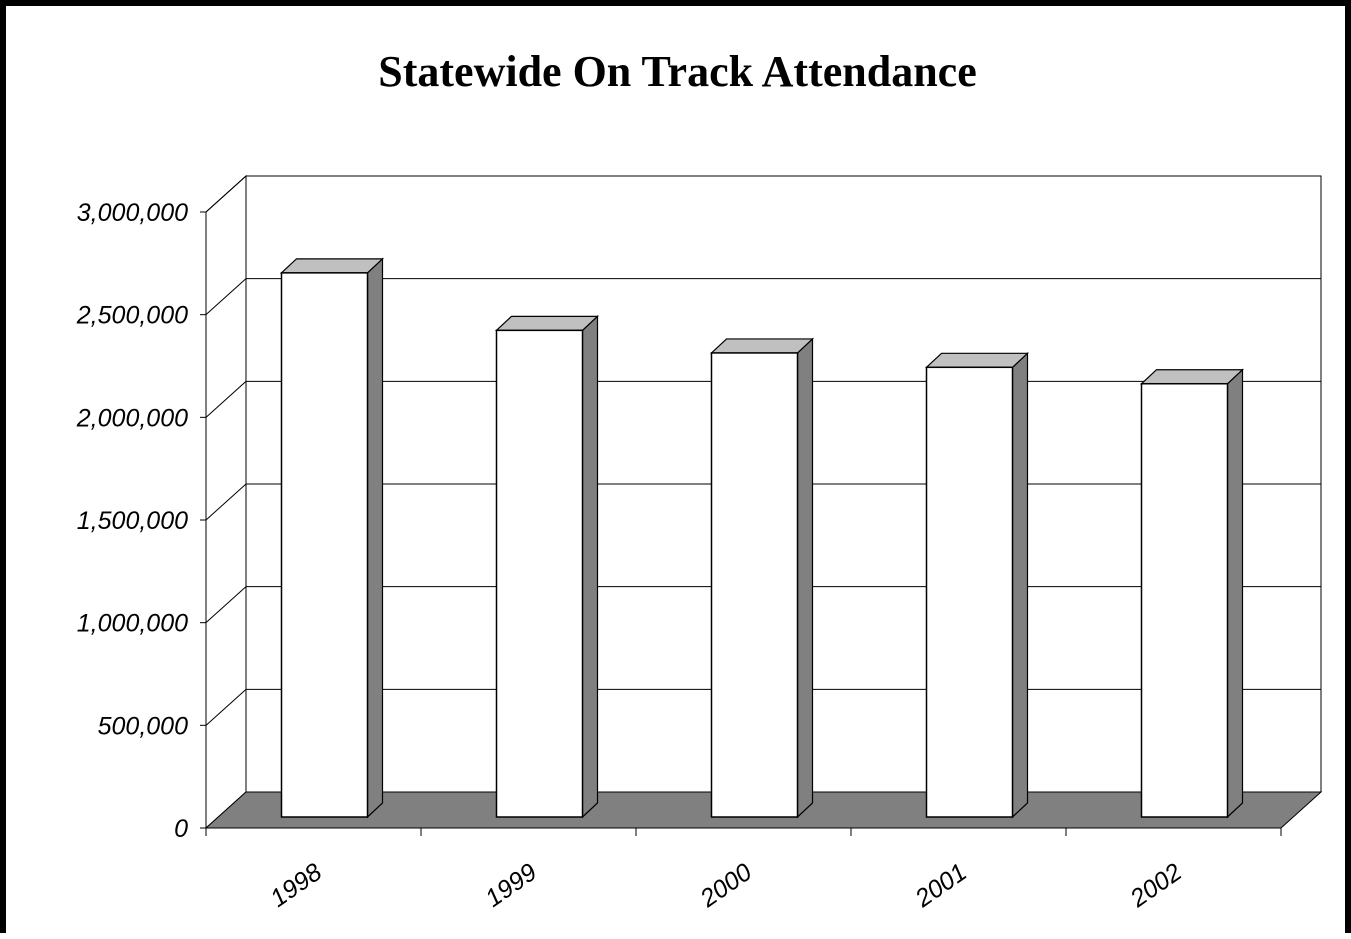  Describe the element at coordinates (511, 885) in the screenshot. I see `x-tick-label: 1999` at that location.